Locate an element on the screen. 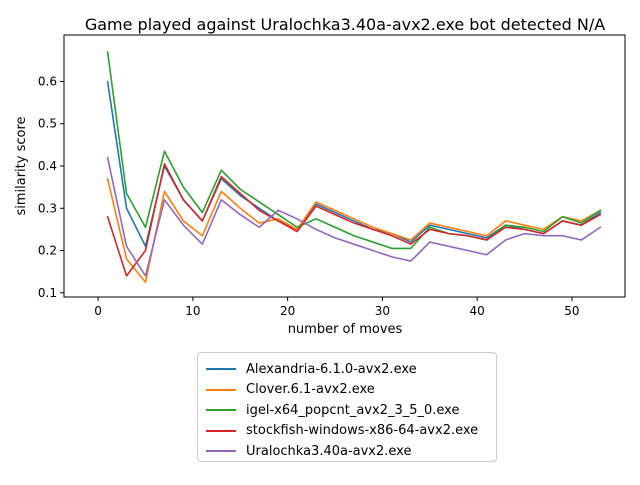 The width and height of the screenshot is (640, 485). x-tick-label: 0 is located at coordinates (98, 311).